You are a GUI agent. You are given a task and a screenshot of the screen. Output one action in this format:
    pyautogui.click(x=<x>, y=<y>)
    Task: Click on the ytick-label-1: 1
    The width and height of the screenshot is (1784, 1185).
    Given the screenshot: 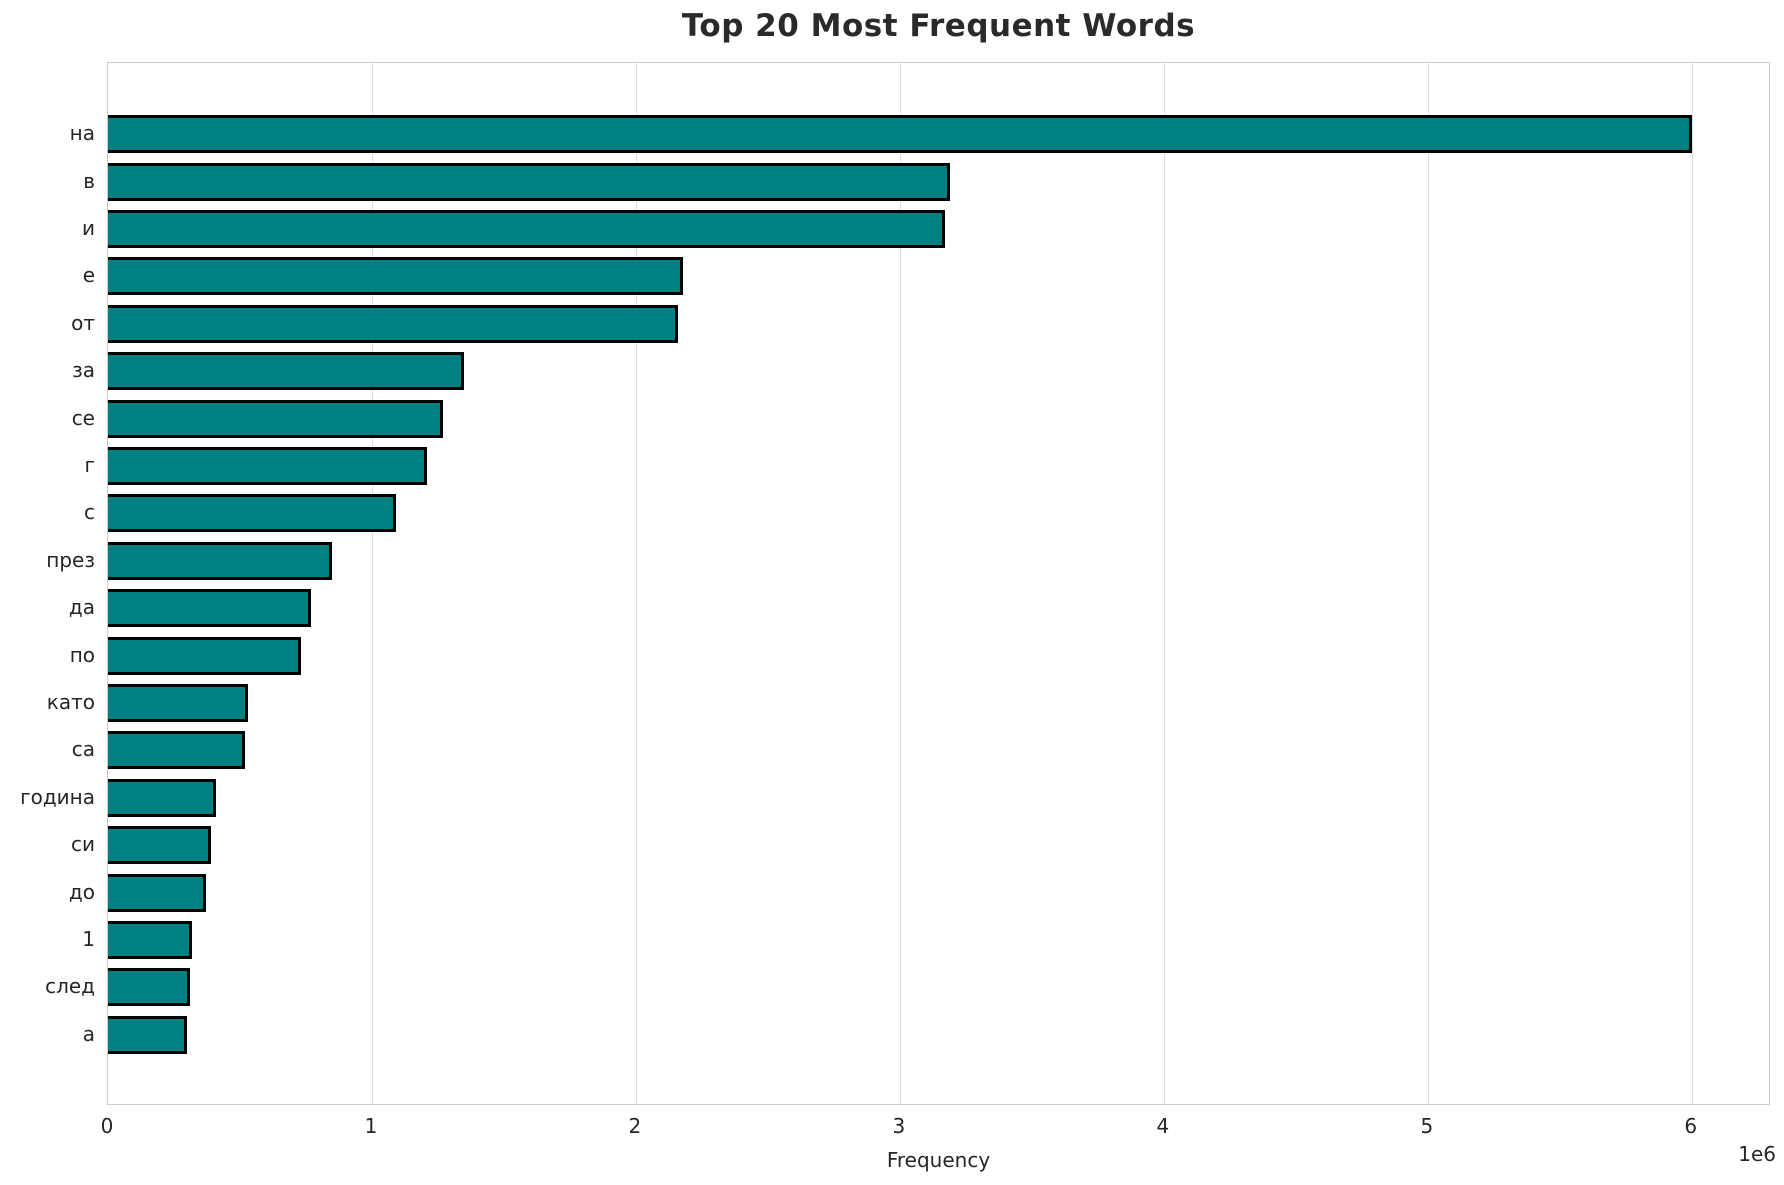 What is the action you would take?
    pyautogui.click(x=88, y=939)
    